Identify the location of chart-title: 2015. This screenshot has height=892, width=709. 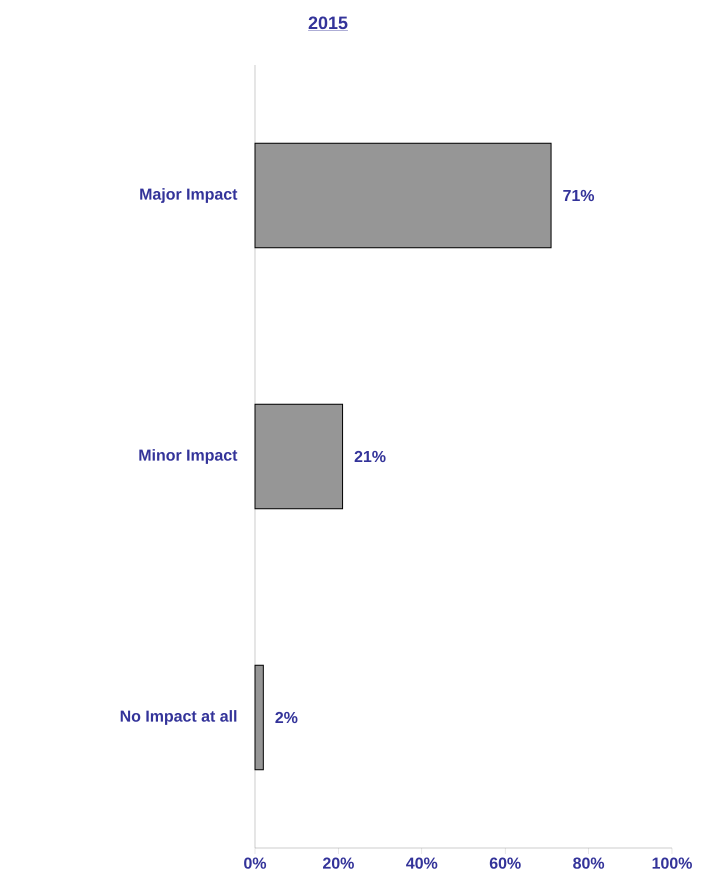
(328, 23).